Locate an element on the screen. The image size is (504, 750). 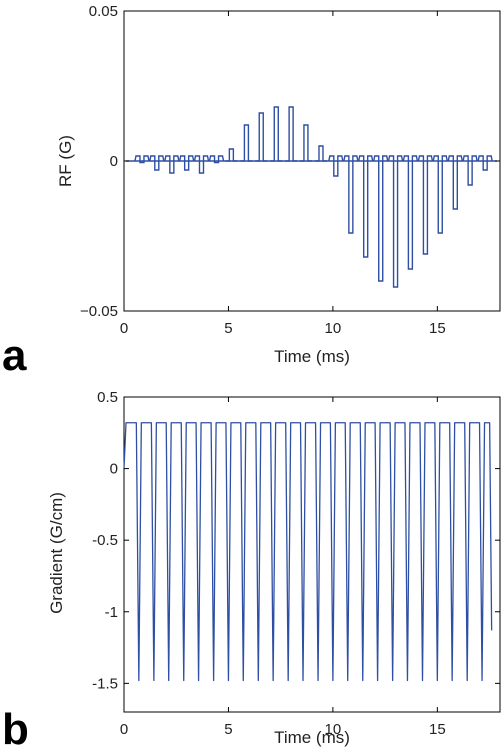
rf-x-tick-label: 0 is located at coordinates (124, 328).